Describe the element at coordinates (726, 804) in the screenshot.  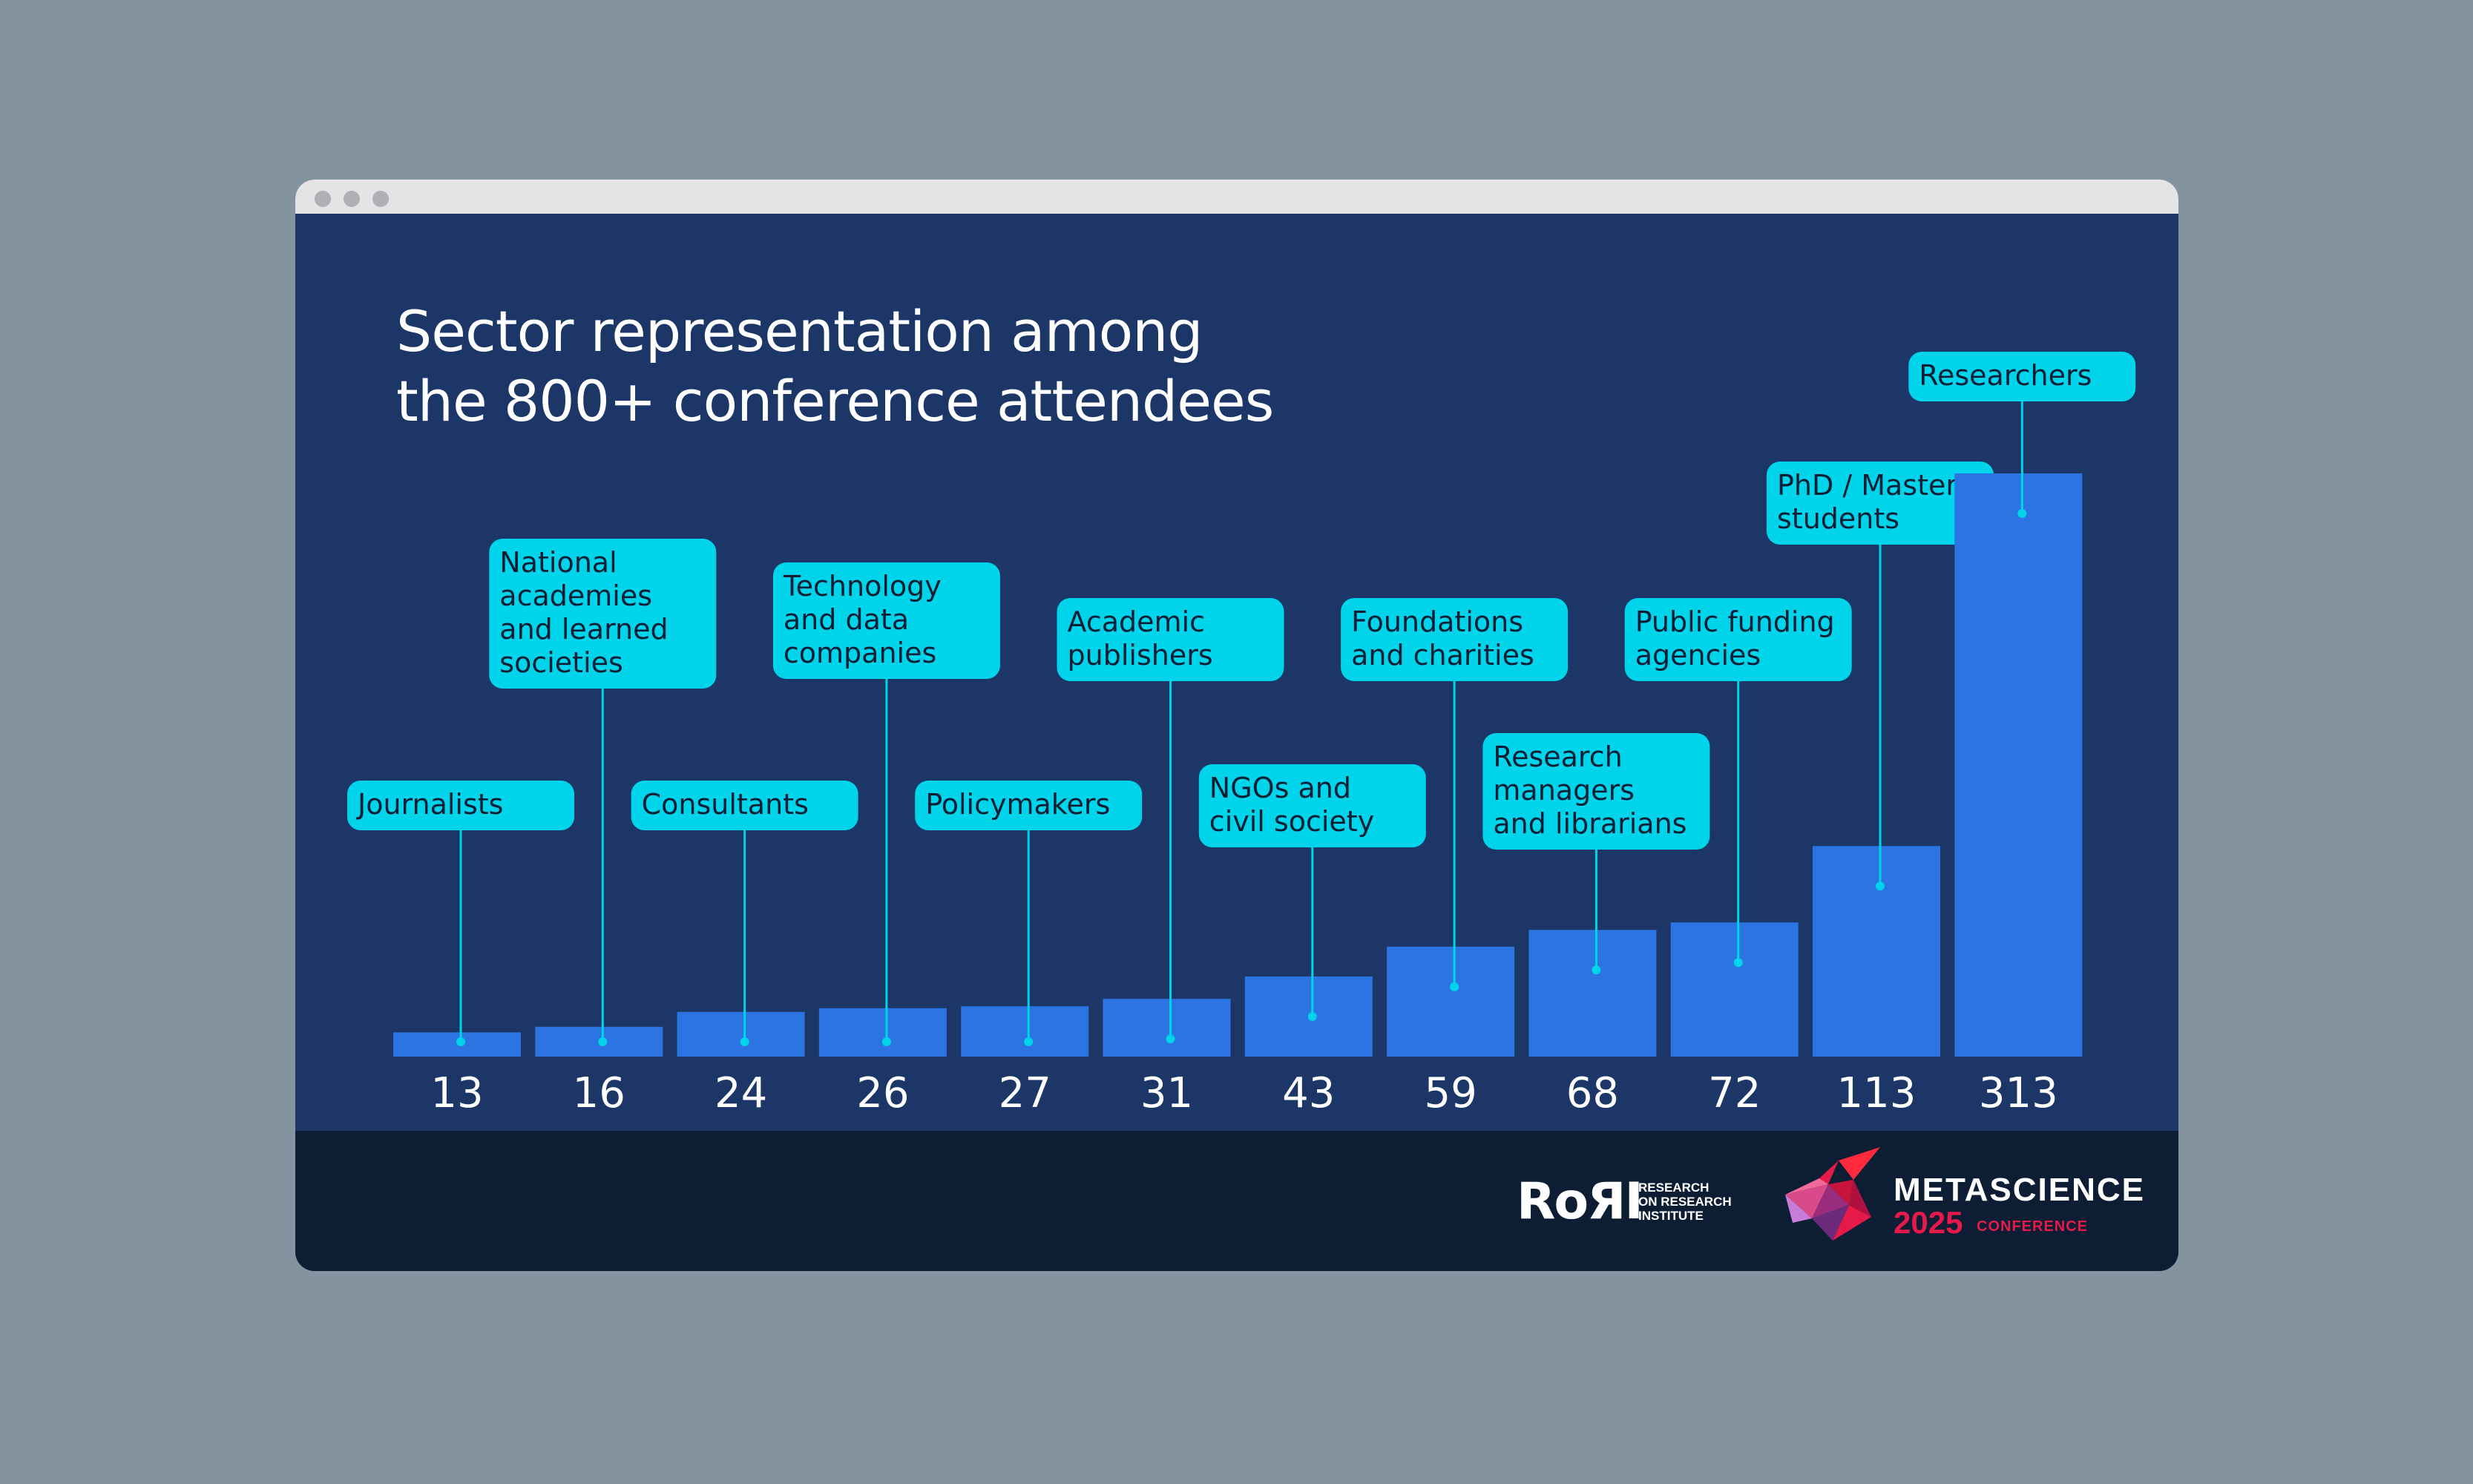
I see `category-label: Consultants` at that location.